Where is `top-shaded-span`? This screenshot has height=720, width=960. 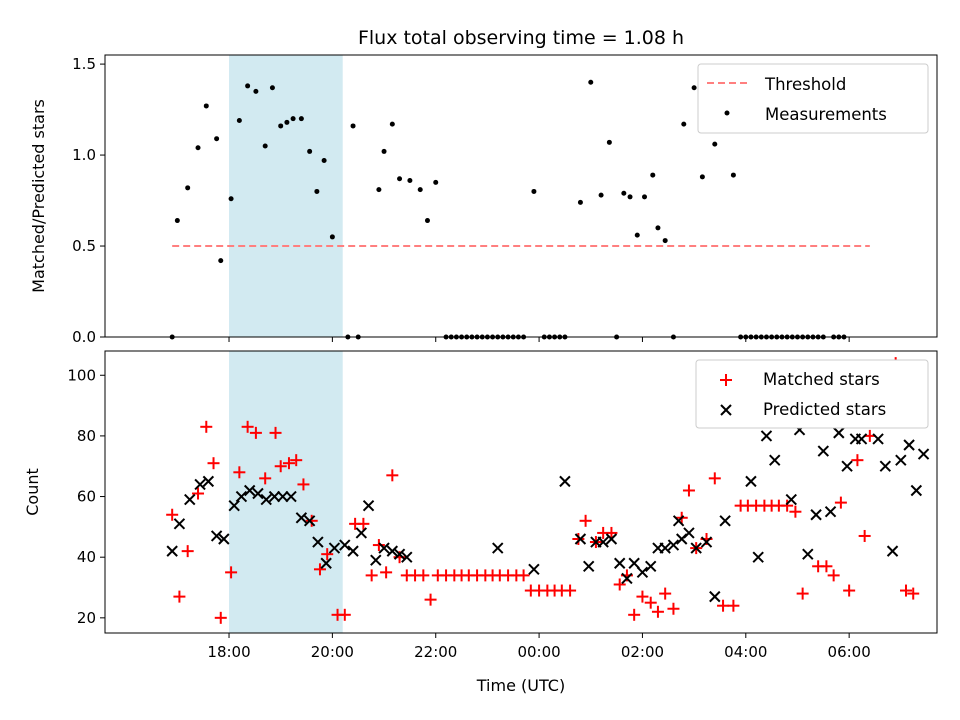
top-shaded-span is located at coordinates (286, 196).